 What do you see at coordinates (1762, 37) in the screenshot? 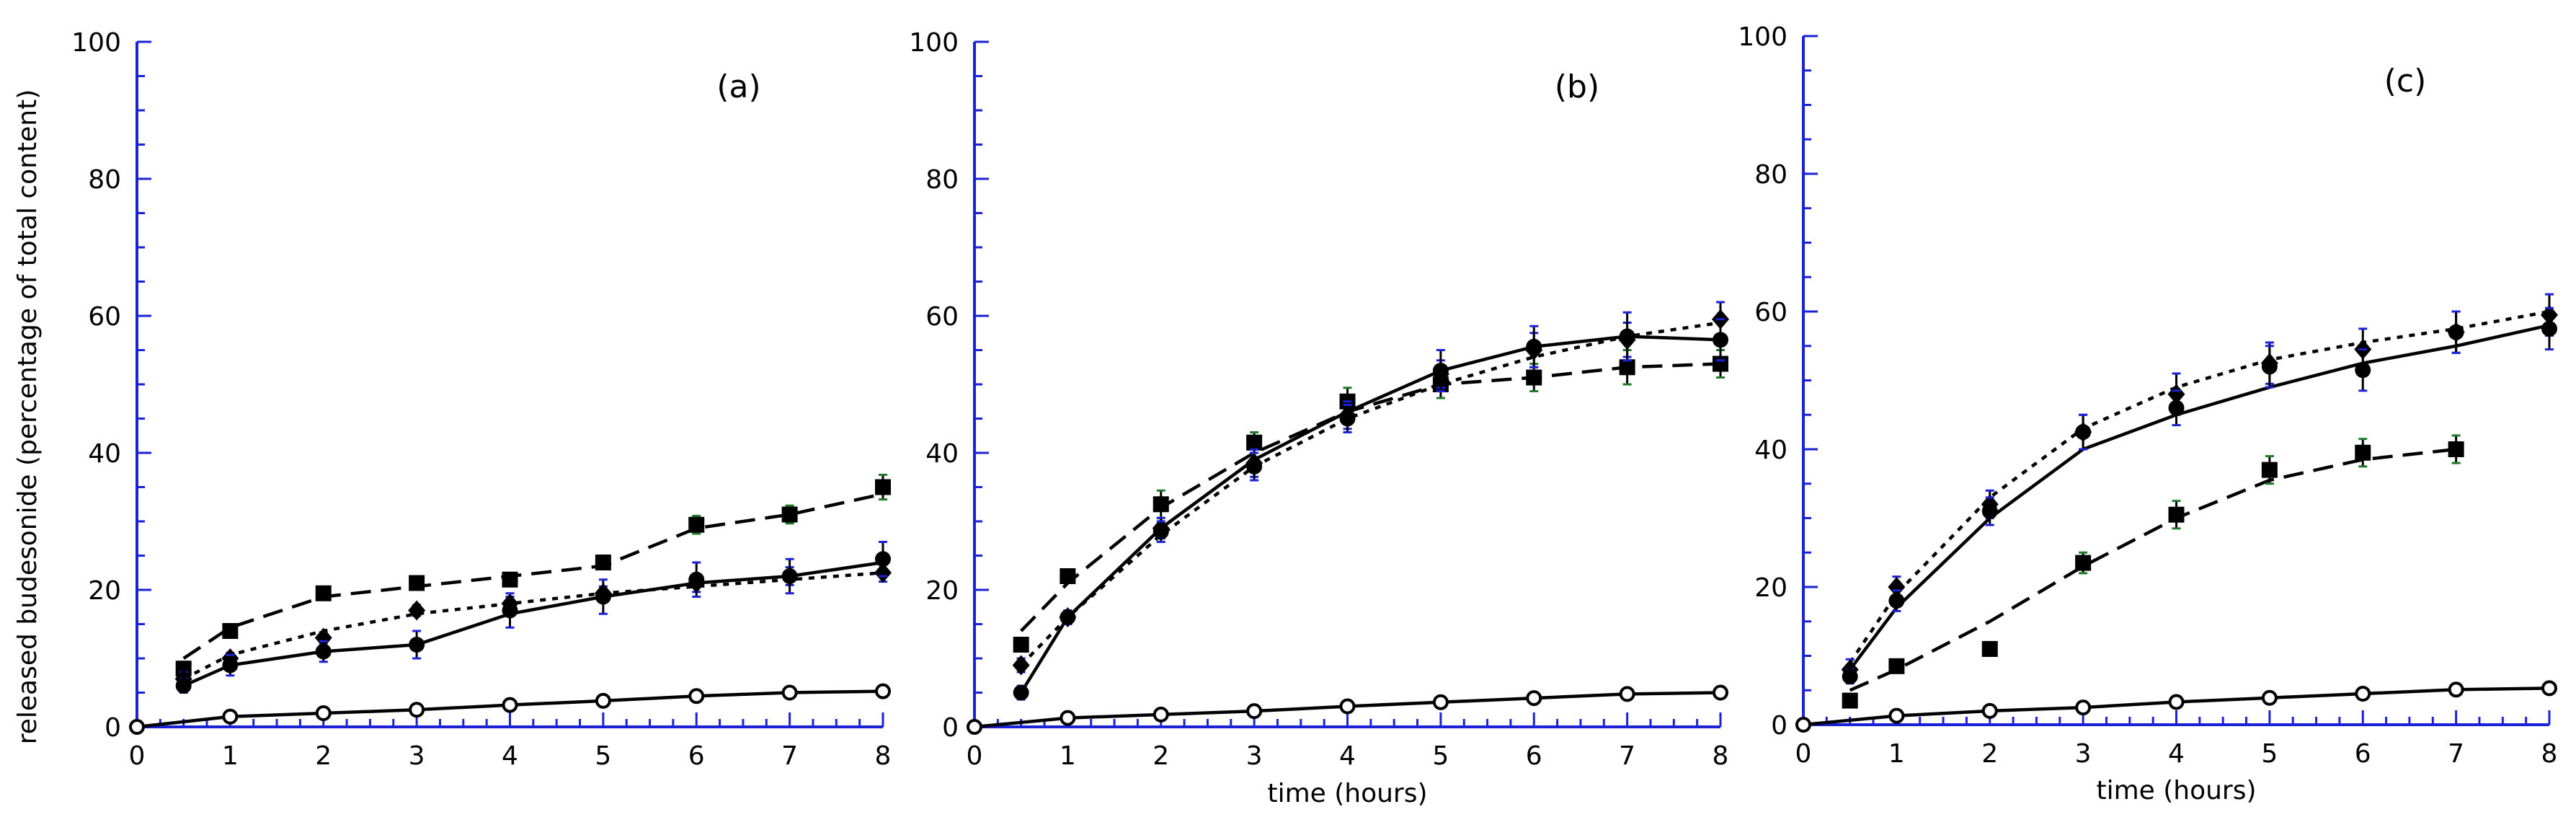
I see `y-tick-label: 100` at bounding box center [1762, 37].